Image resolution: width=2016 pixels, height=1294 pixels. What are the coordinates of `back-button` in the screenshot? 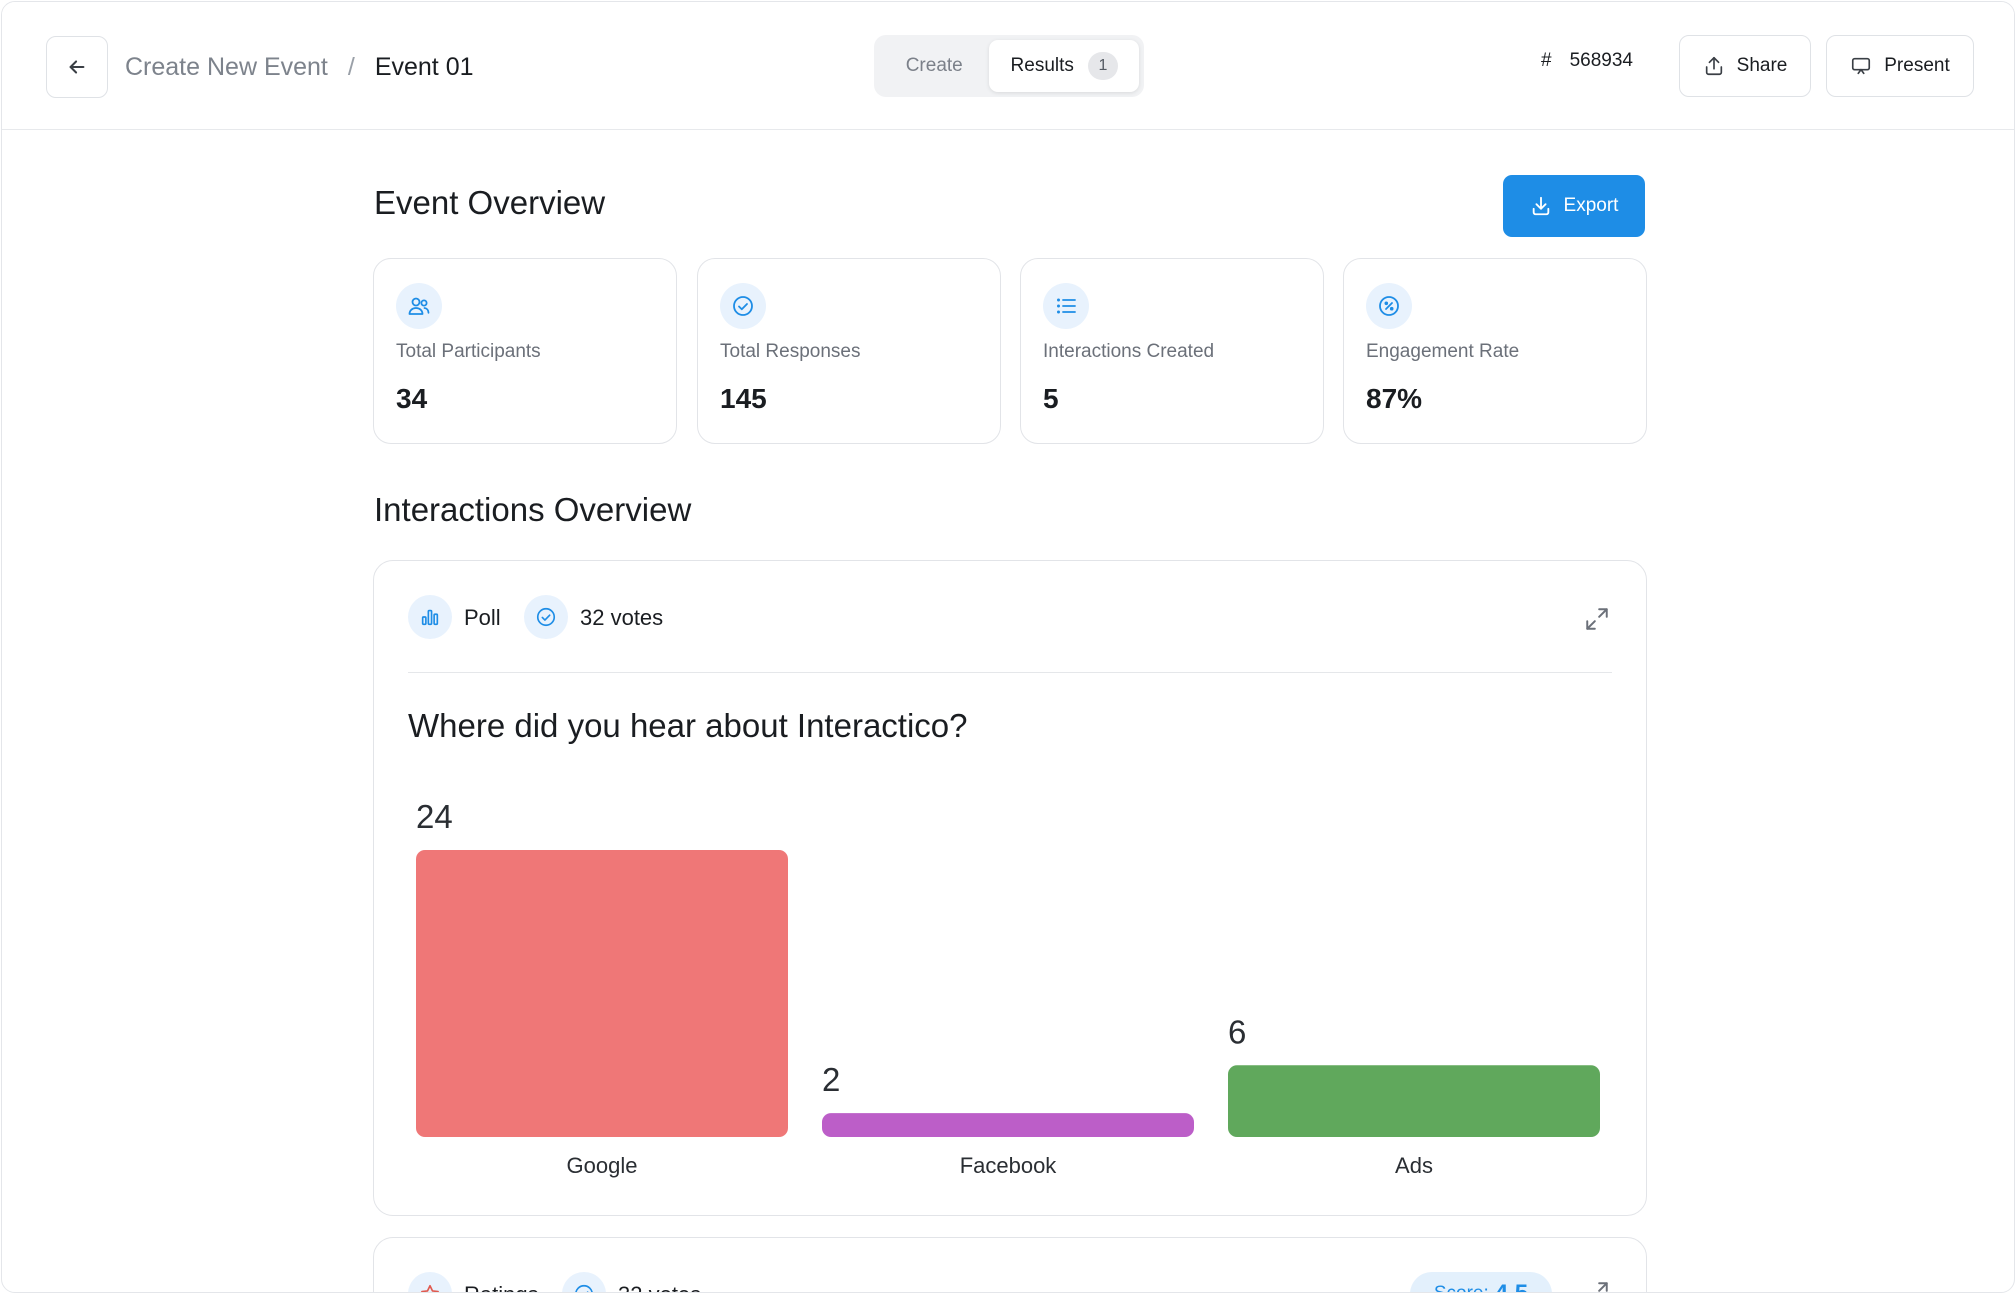 It's located at (77, 67).